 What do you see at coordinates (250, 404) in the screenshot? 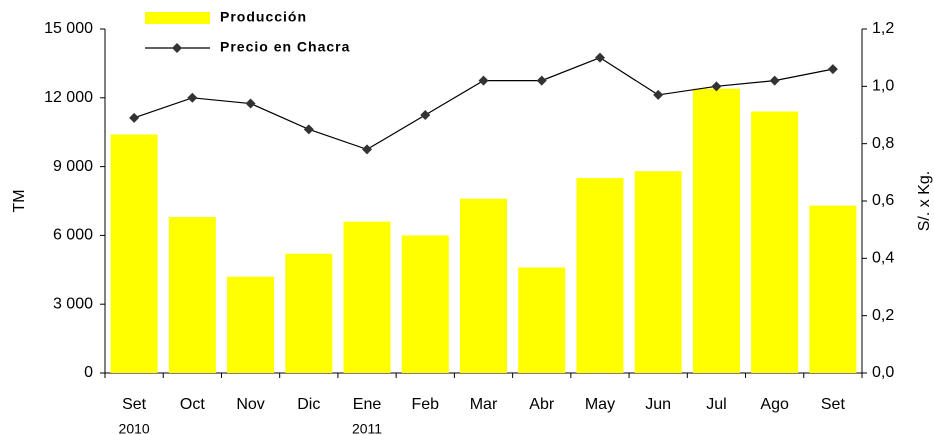
I see `x-tick-label: Nov` at bounding box center [250, 404].